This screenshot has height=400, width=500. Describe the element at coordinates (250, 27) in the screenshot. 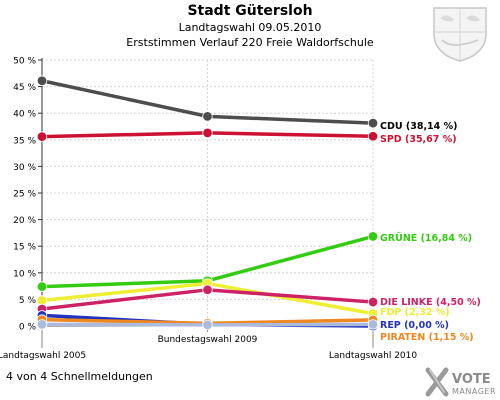

I see `chart-subtitle-election: Landtagswahl 09.05.2010` at that location.